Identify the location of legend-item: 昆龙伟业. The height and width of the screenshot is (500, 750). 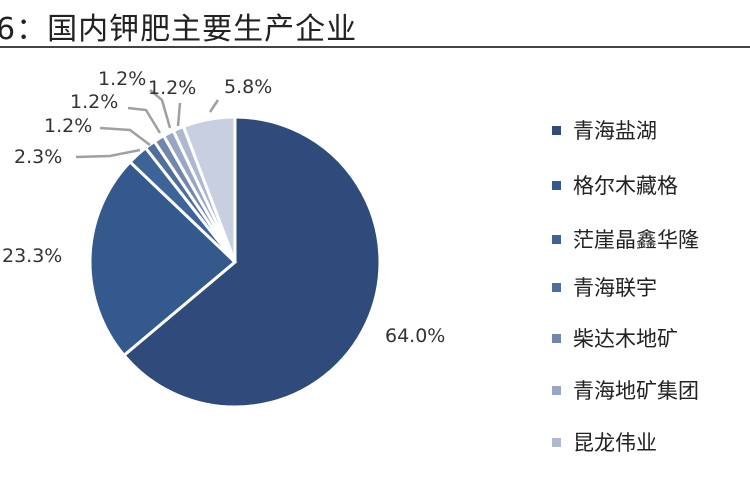
(604, 442).